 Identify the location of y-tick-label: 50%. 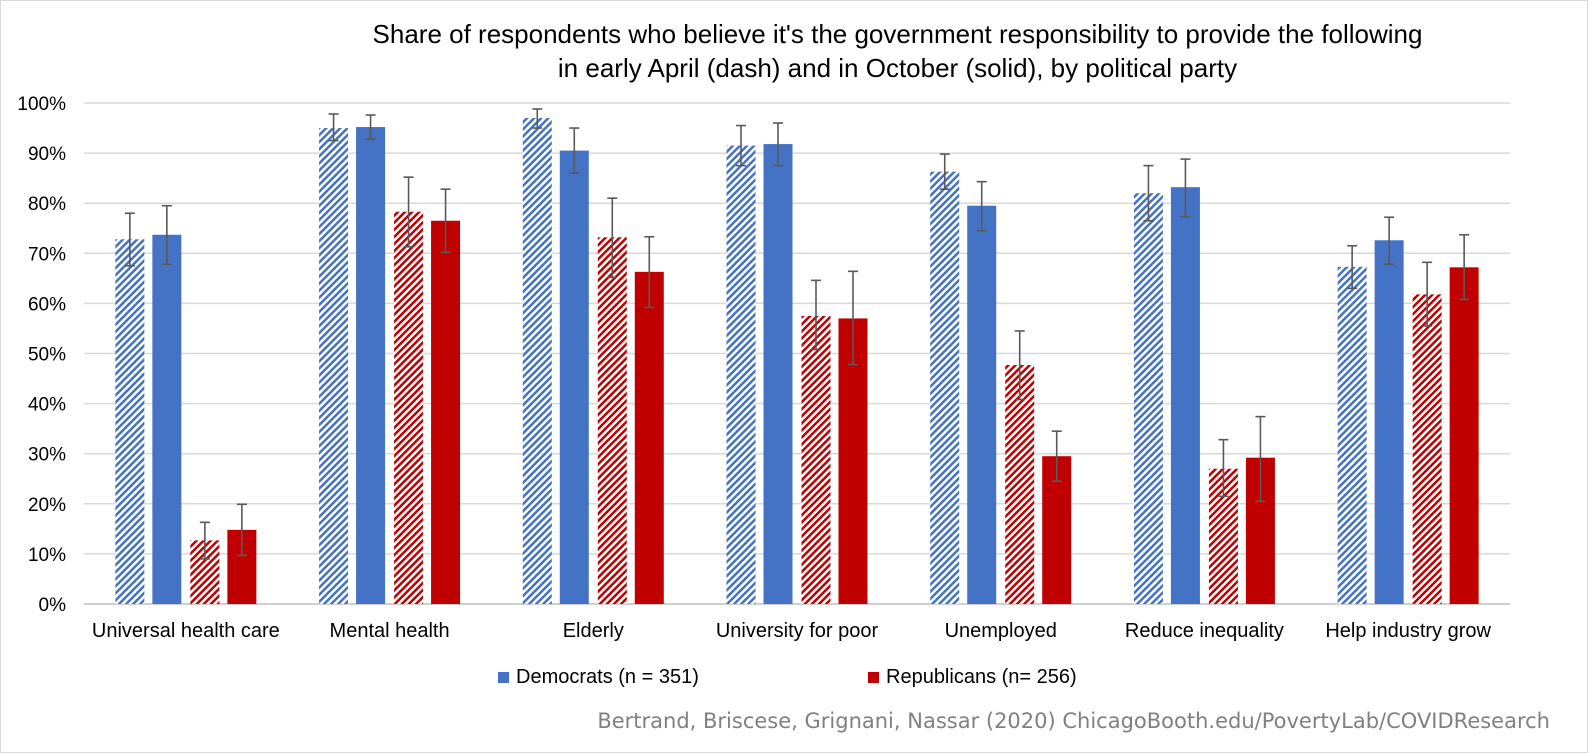
(47, 355).